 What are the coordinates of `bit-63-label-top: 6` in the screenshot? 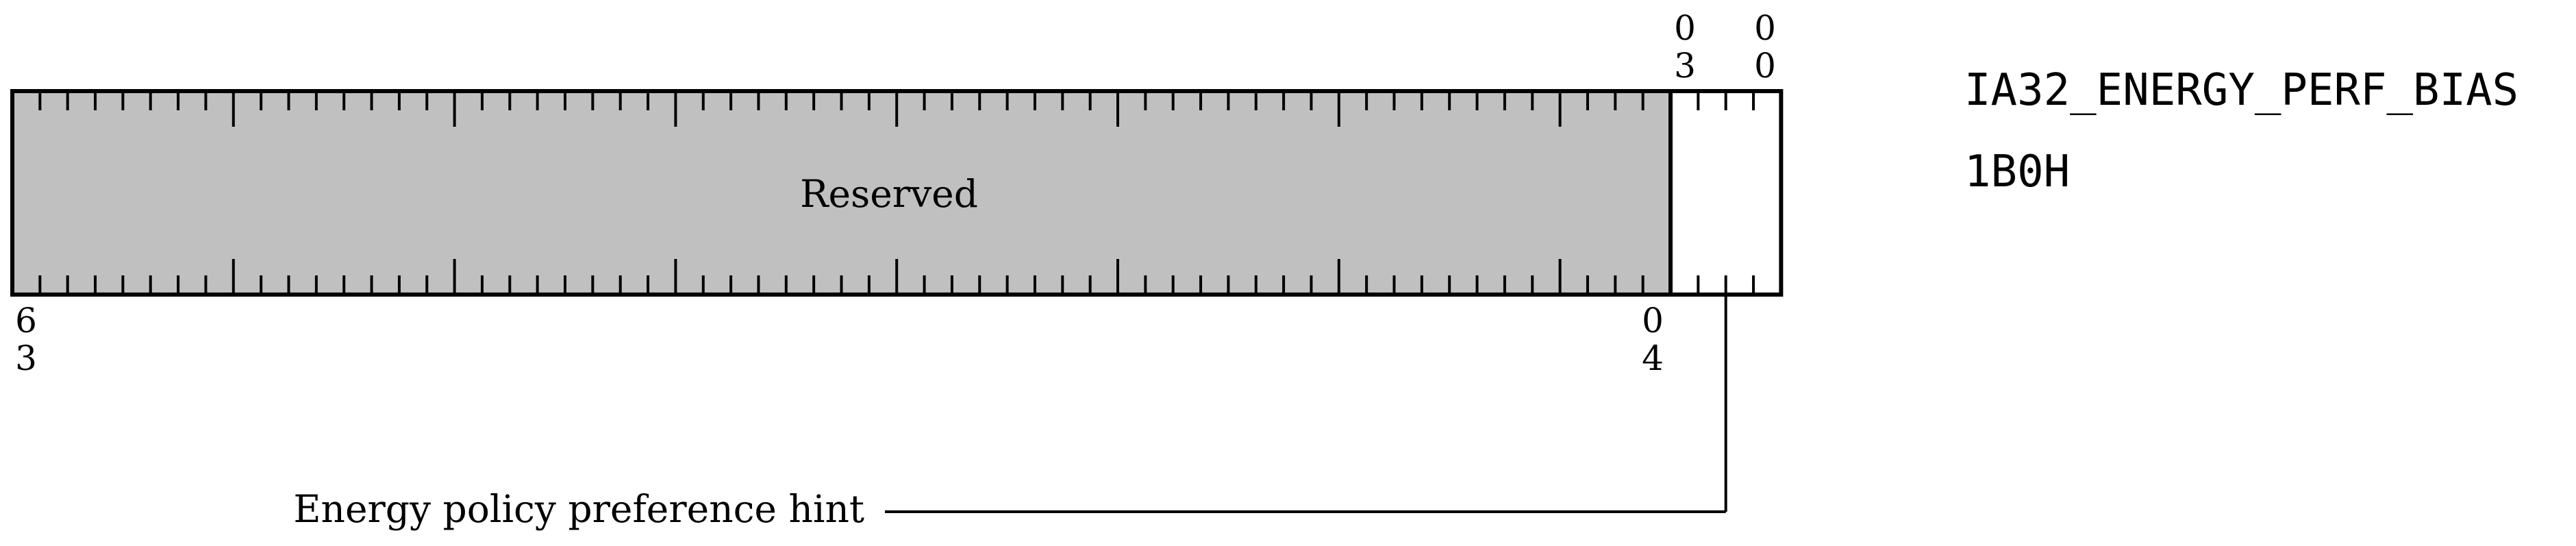 It's located at (26, 320).